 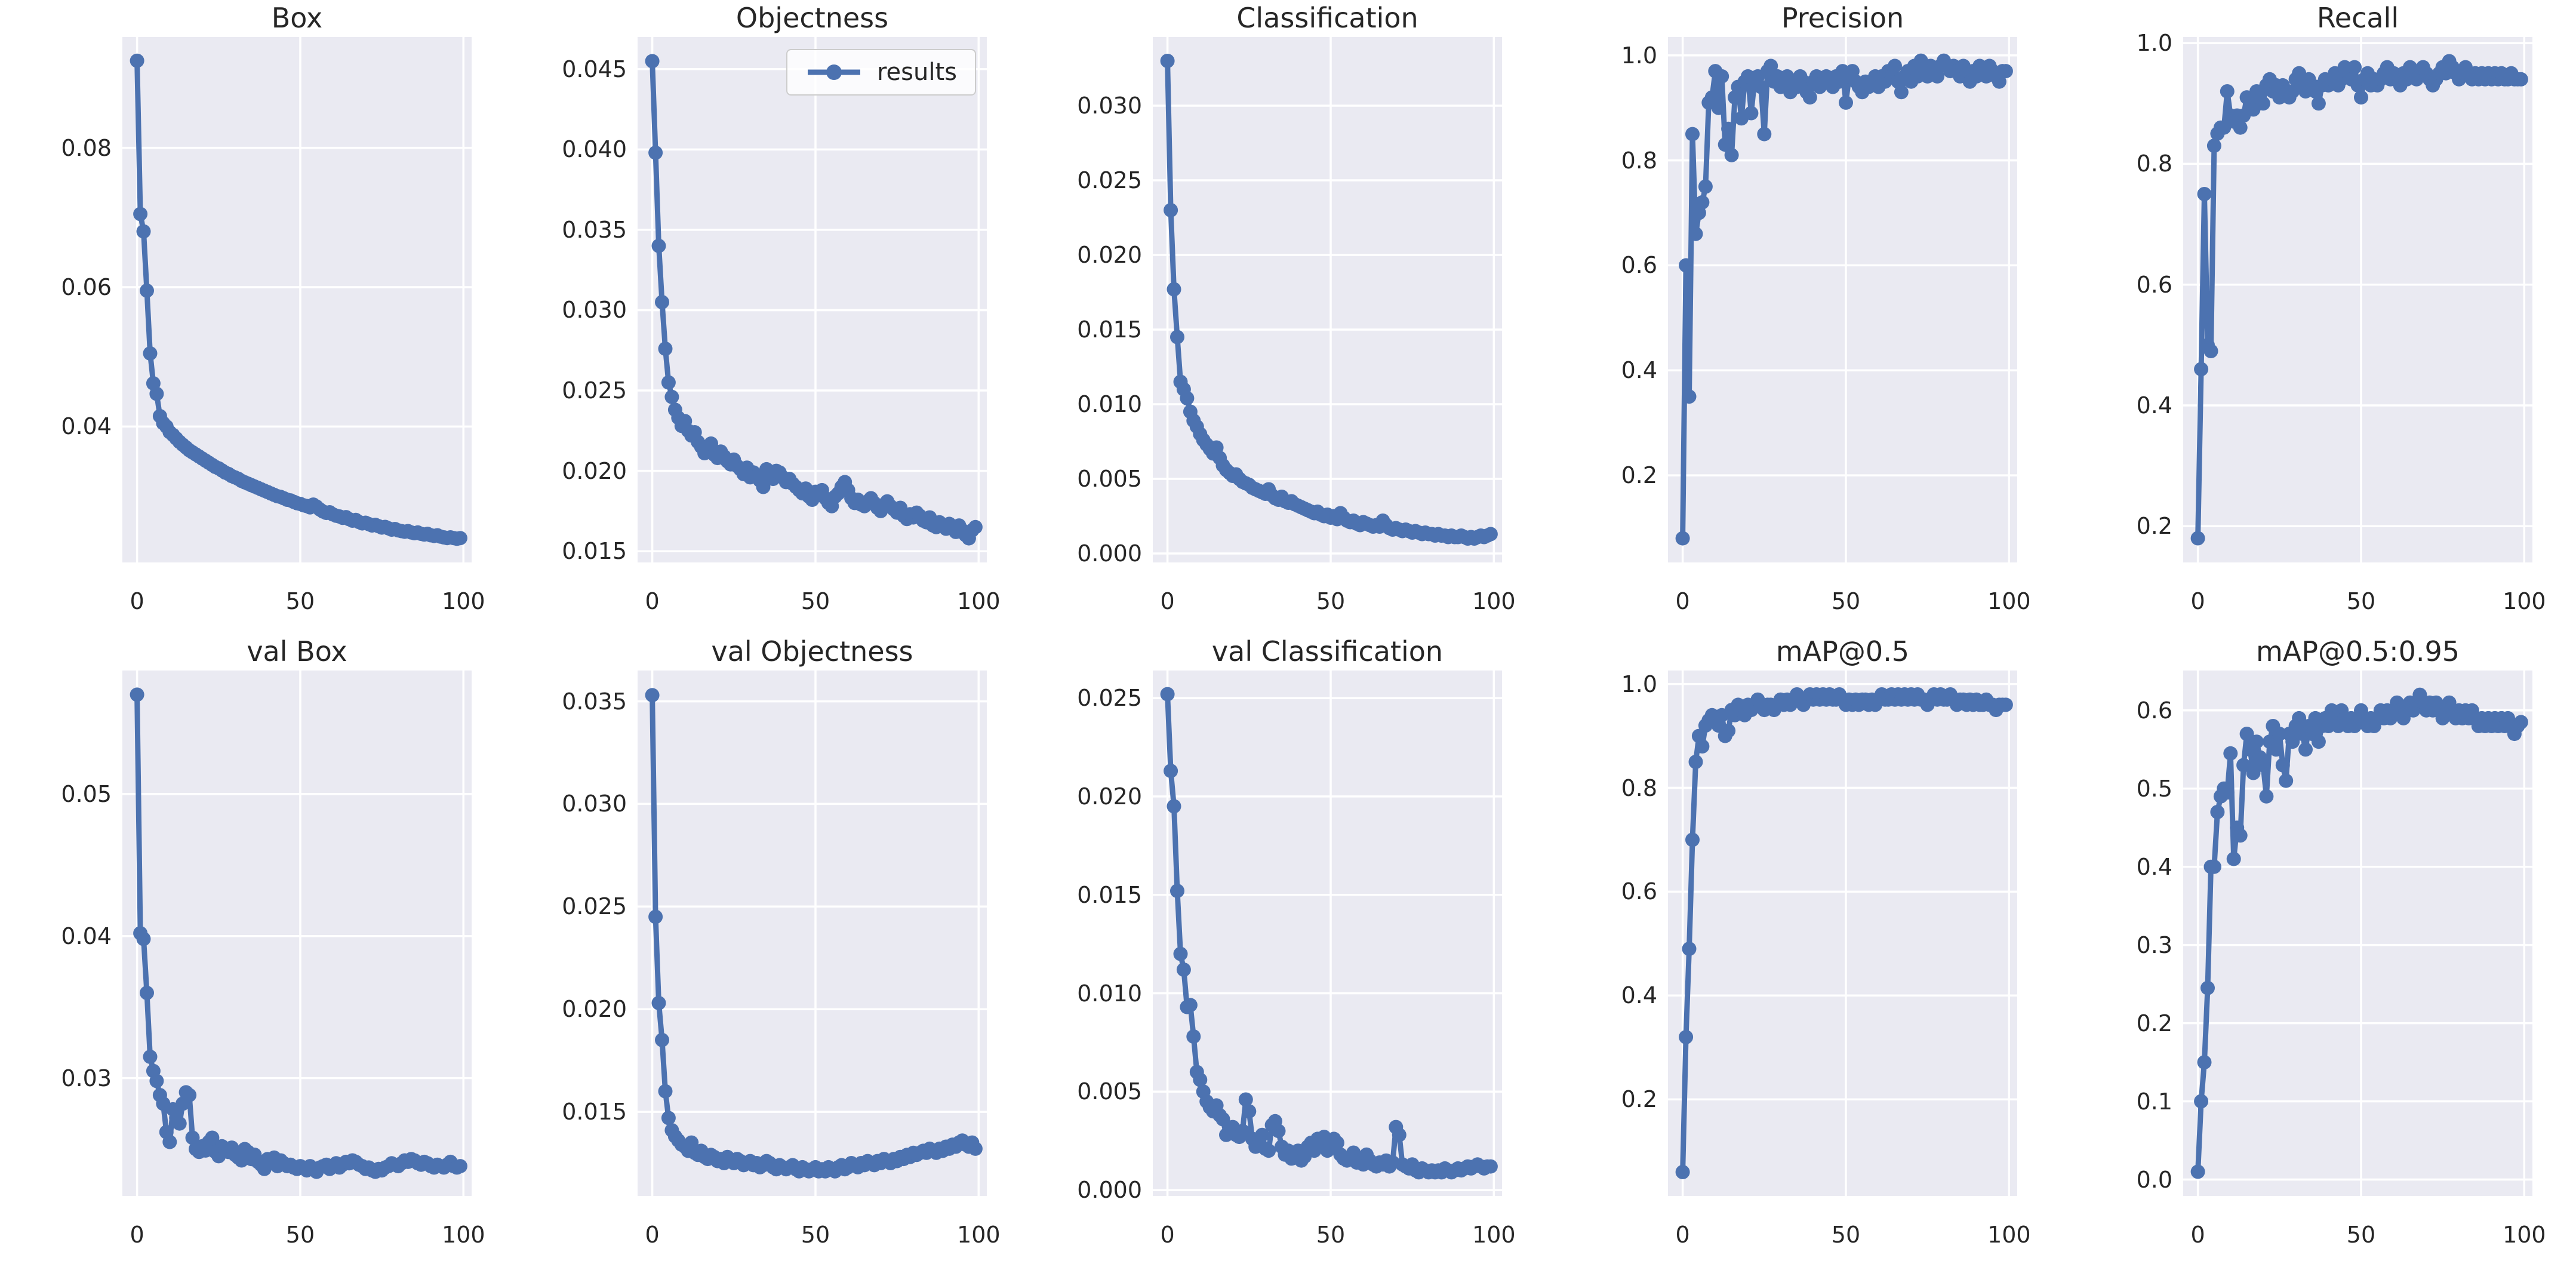 What do you see at coordinates (594, 551) in the screenshot?
I see `y-tick-label: 0.015` at bounding box center [594, 551].